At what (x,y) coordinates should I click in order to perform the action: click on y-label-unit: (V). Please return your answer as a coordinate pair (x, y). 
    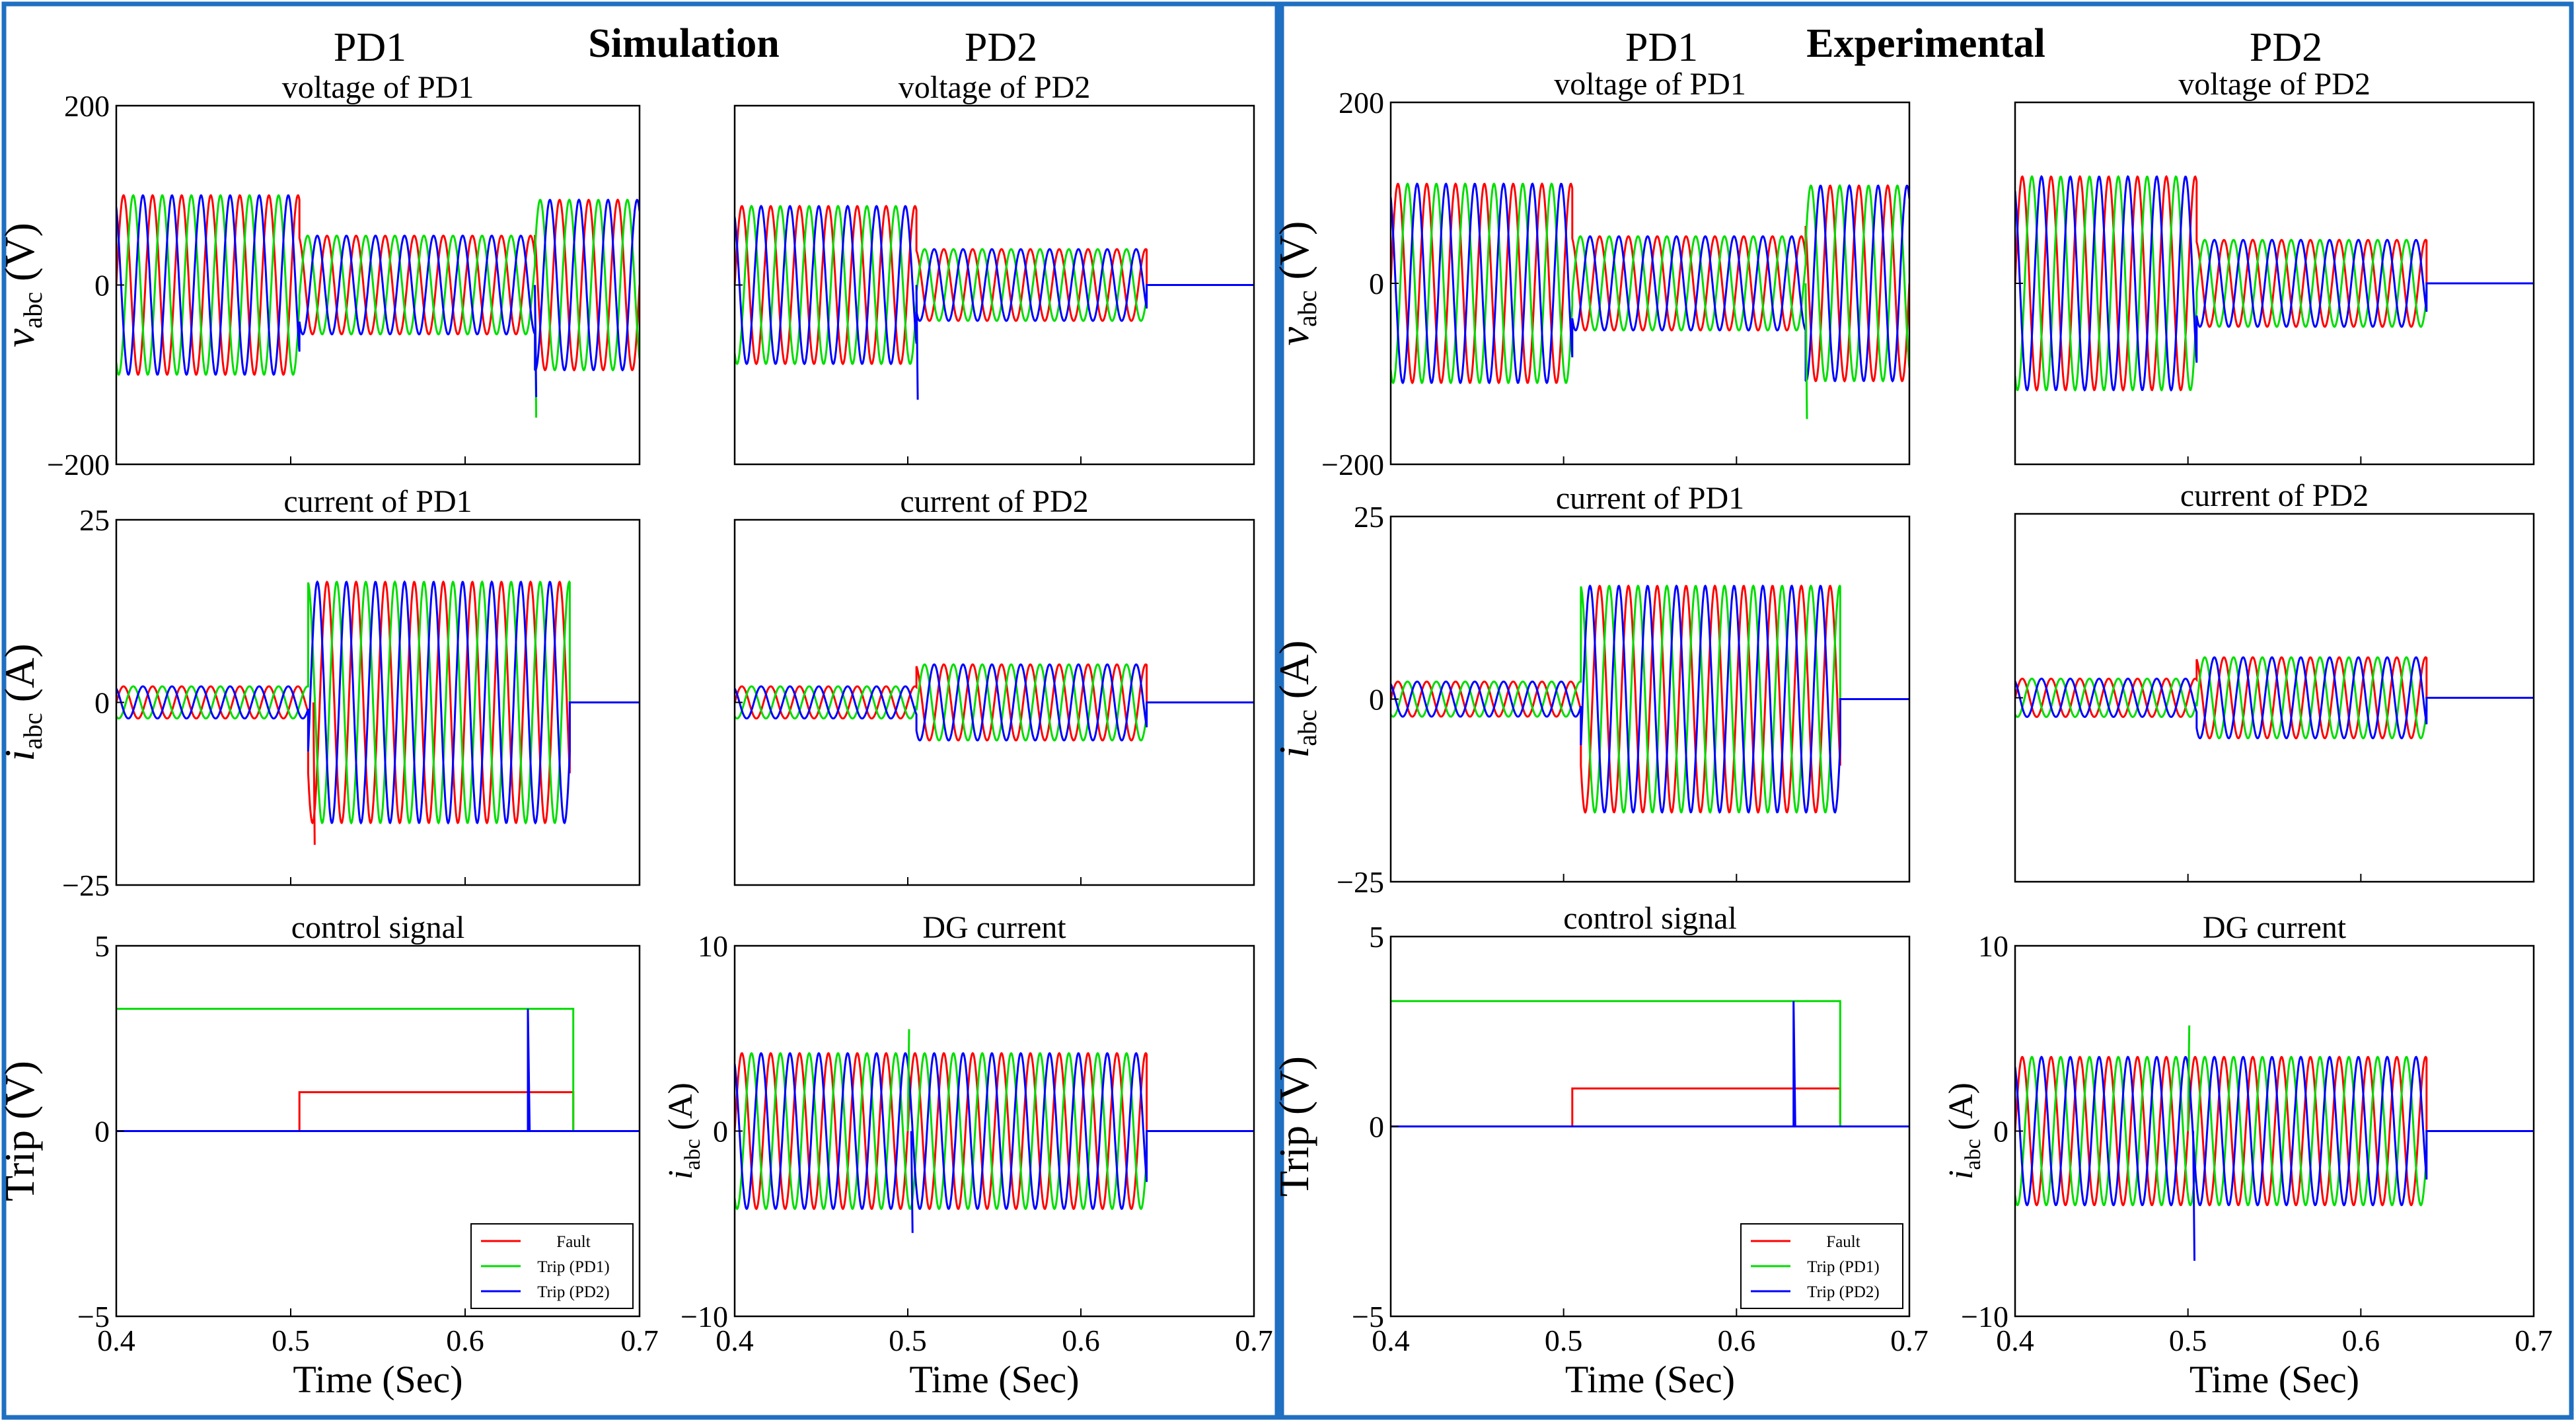
    Looking at the image, I should click on (1293, 256).